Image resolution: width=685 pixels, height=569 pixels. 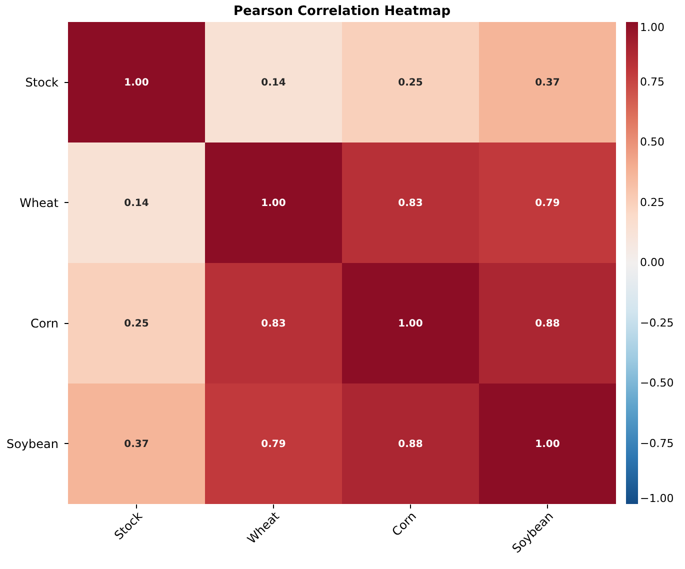 What do you see at coordinates (32, 443) in the screenshot?
I see `y-tick-label: Soybean` at bounding box center [32, 443].